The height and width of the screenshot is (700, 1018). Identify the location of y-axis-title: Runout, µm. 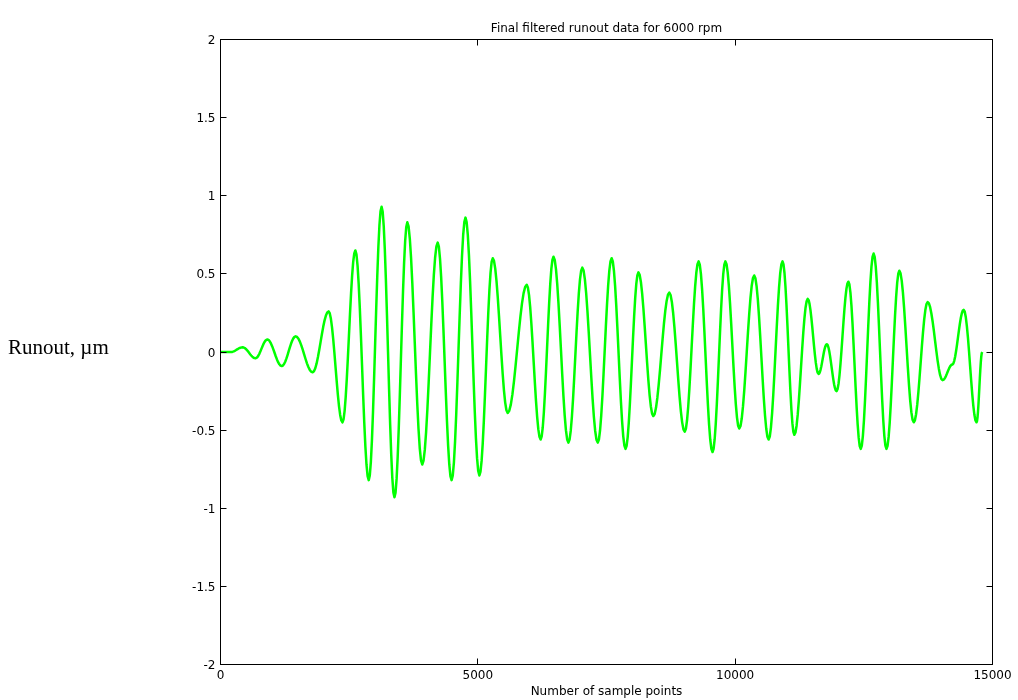
(58, 347).